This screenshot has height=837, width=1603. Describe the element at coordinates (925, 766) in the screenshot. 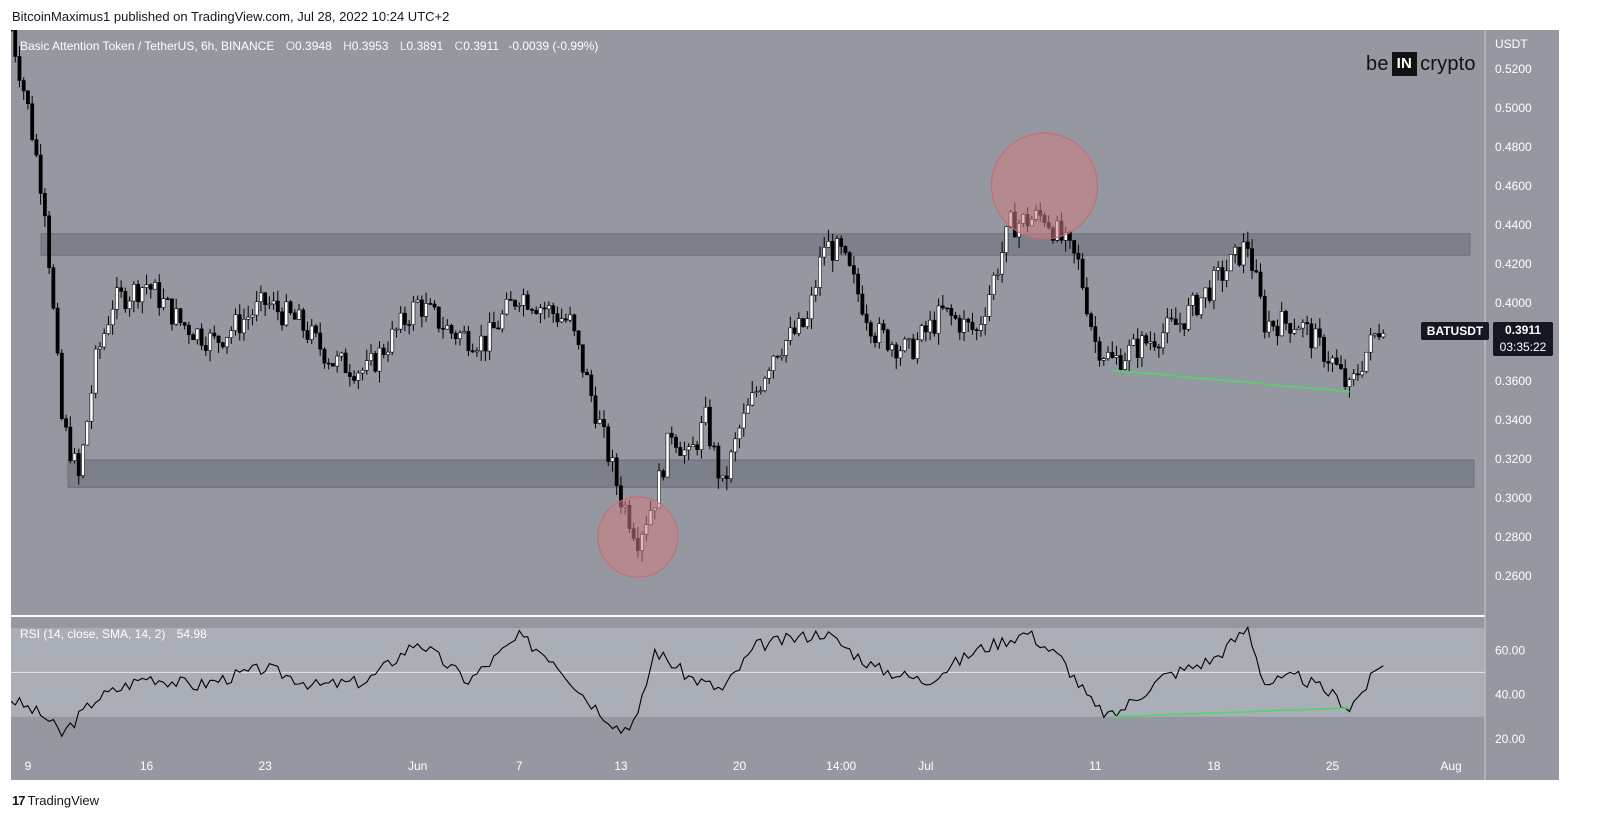

I see `time-tick-label: Jul` at that location.